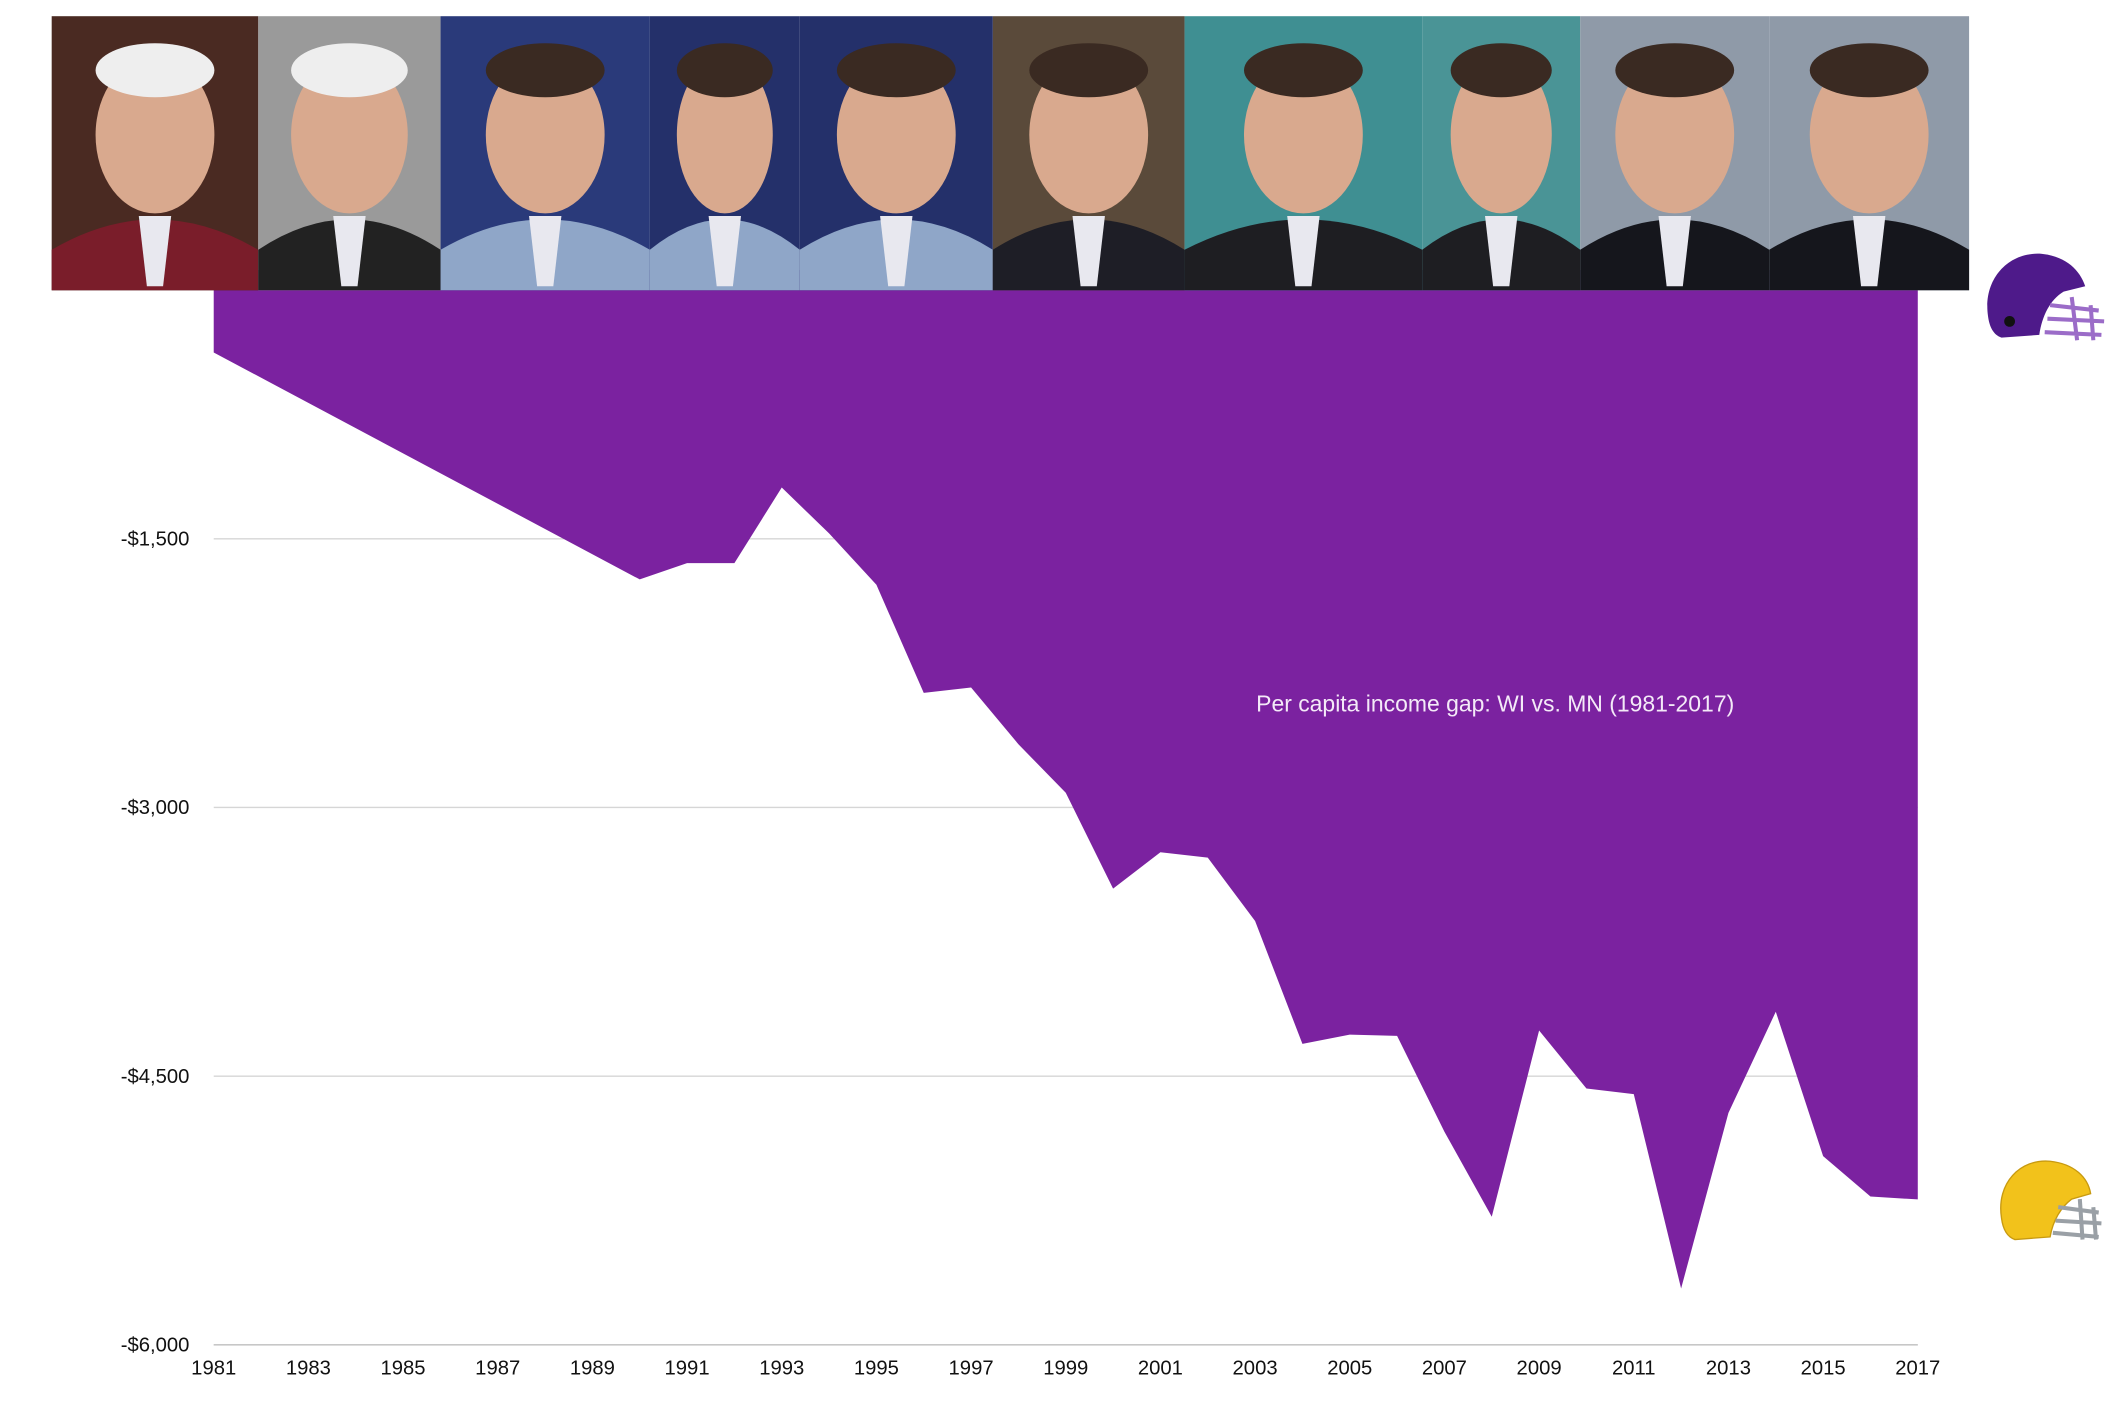 Image resolution: width=2118 pixels, height=1407 pixels. Describe the element at coordinates (687, 1369) in the screenshot. I see `x-tick-label: 1991` at that location.